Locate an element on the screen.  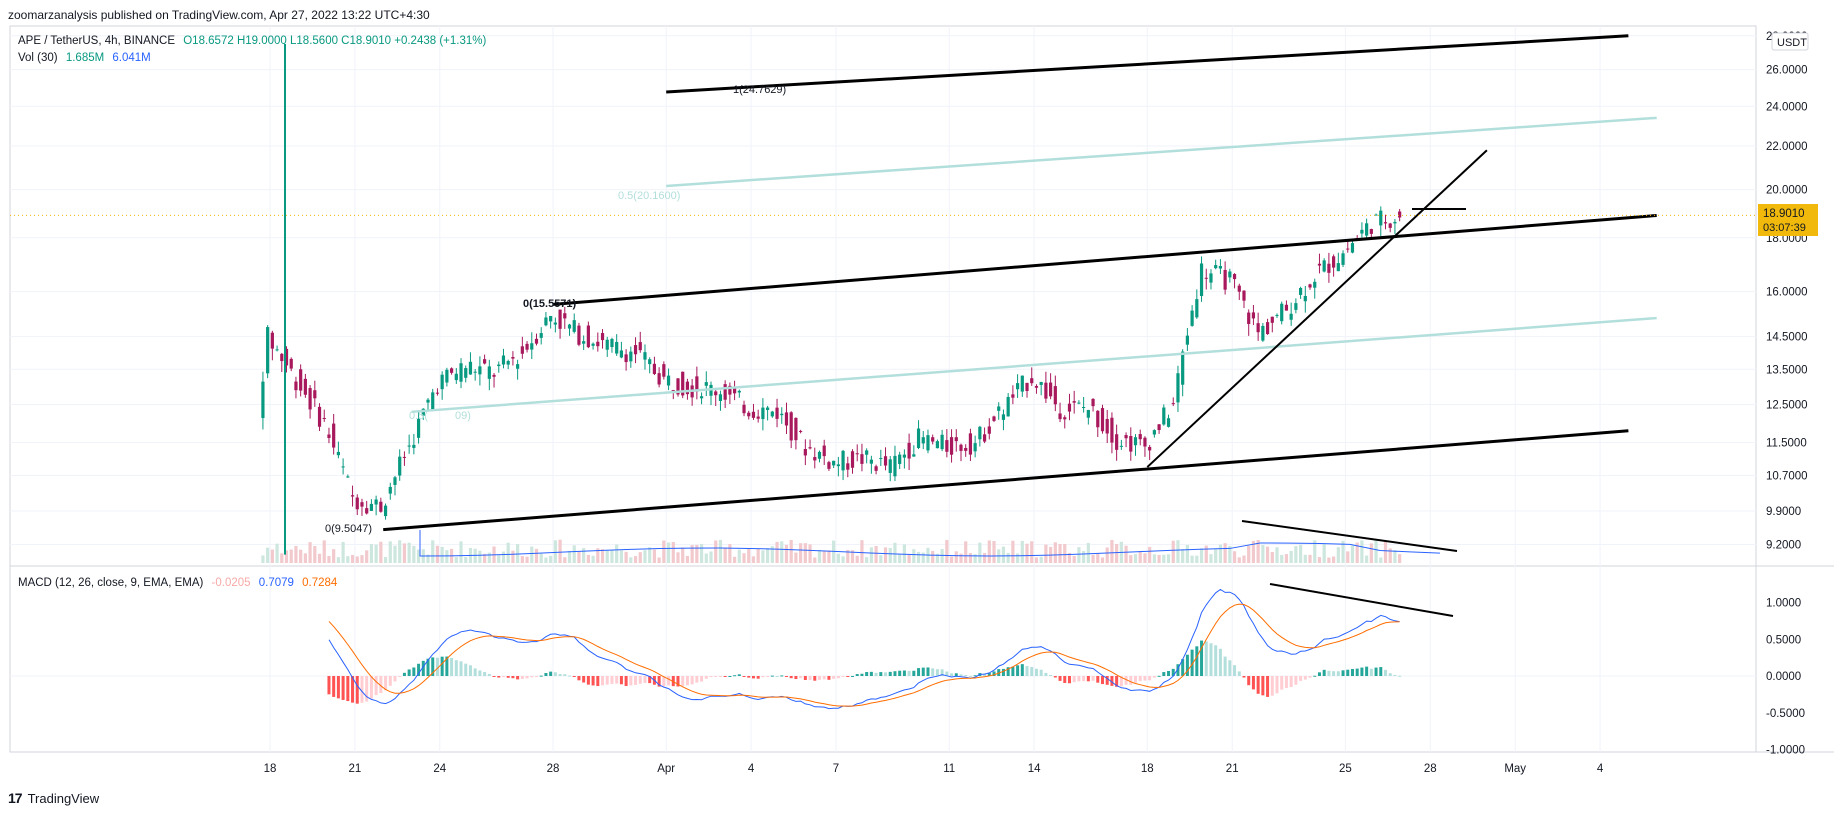
fib-0.5-upper-line is located at coordinates (1161, 152).